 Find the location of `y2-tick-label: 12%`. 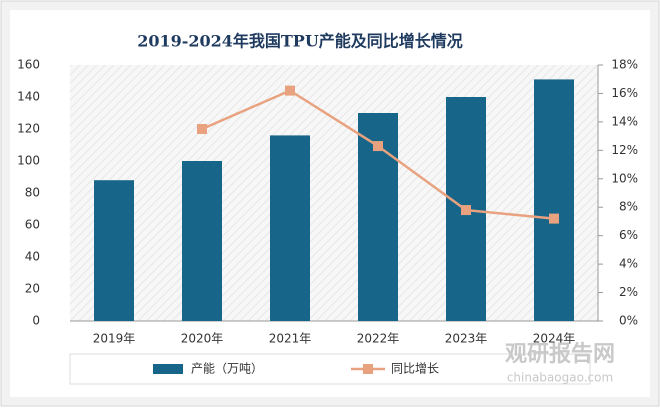

y2-tick-label: 12% is located at coordinates (624, 150).